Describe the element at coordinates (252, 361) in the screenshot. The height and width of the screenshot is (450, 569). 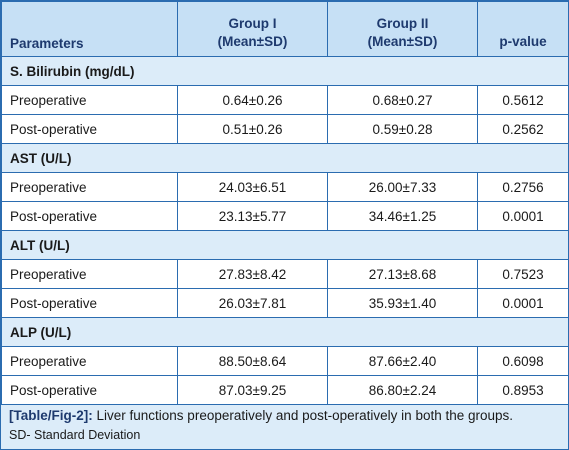
I see `group-1-value: 88.50±8.64` at that location.